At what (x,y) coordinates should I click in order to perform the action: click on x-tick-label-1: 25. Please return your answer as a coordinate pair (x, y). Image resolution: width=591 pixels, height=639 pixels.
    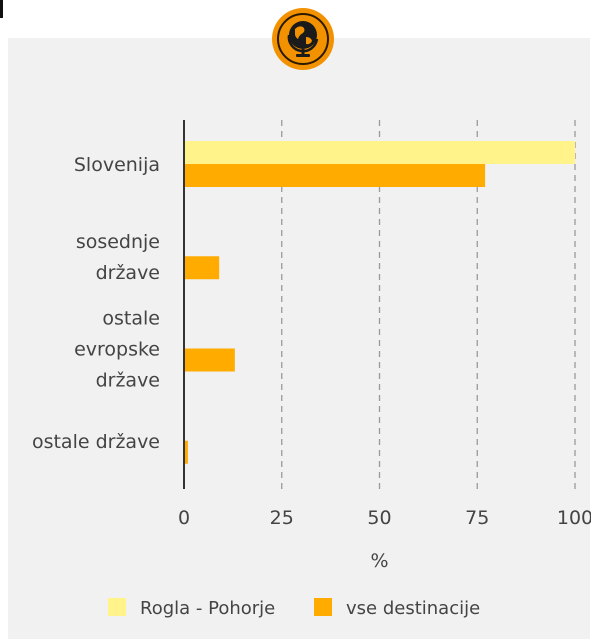
    Looking at the image, I should click on (282, 518).